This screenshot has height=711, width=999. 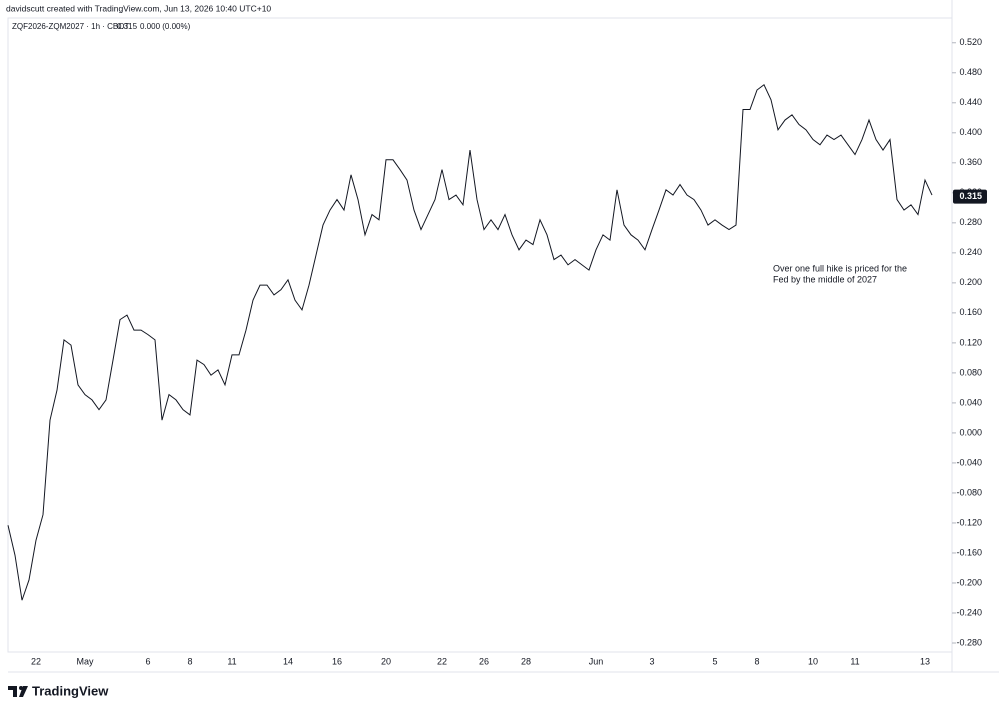 I want to click on y-tick-label: -0.080, so click(x=969, y=492).